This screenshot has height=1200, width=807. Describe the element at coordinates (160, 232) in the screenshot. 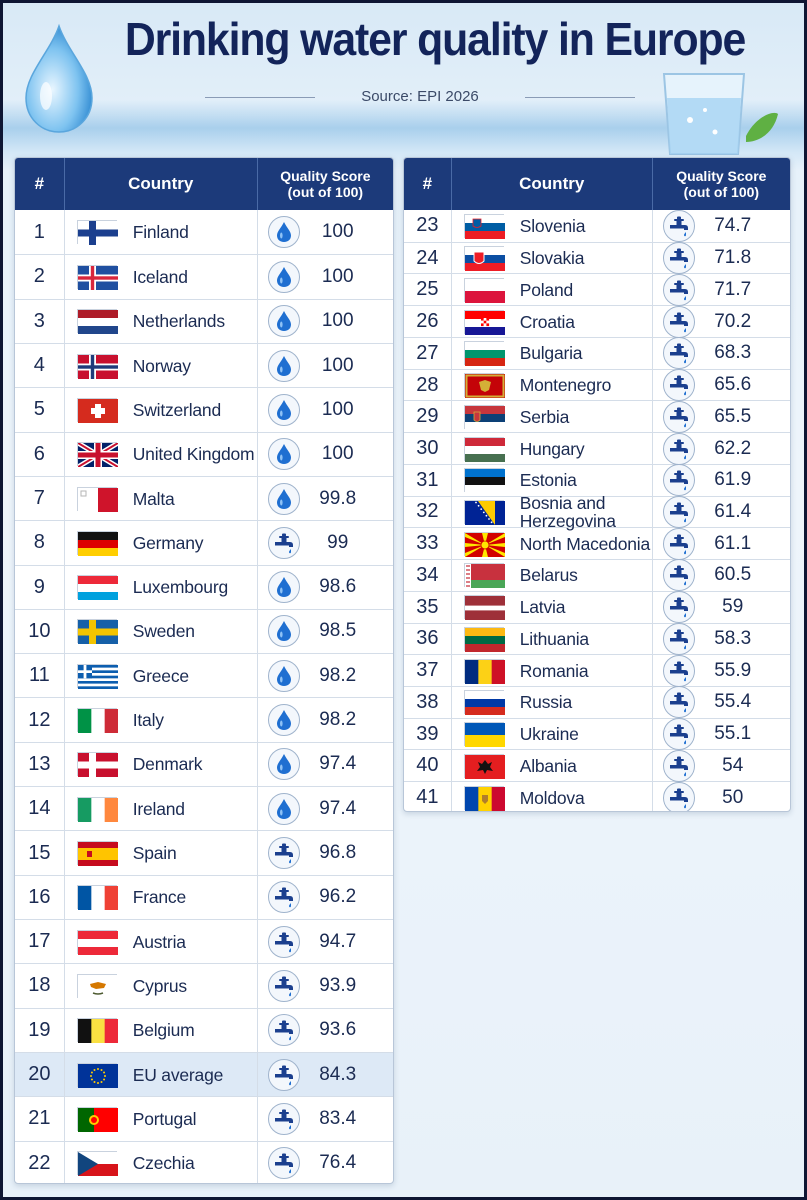

I see `country-name: Finland` at that location.